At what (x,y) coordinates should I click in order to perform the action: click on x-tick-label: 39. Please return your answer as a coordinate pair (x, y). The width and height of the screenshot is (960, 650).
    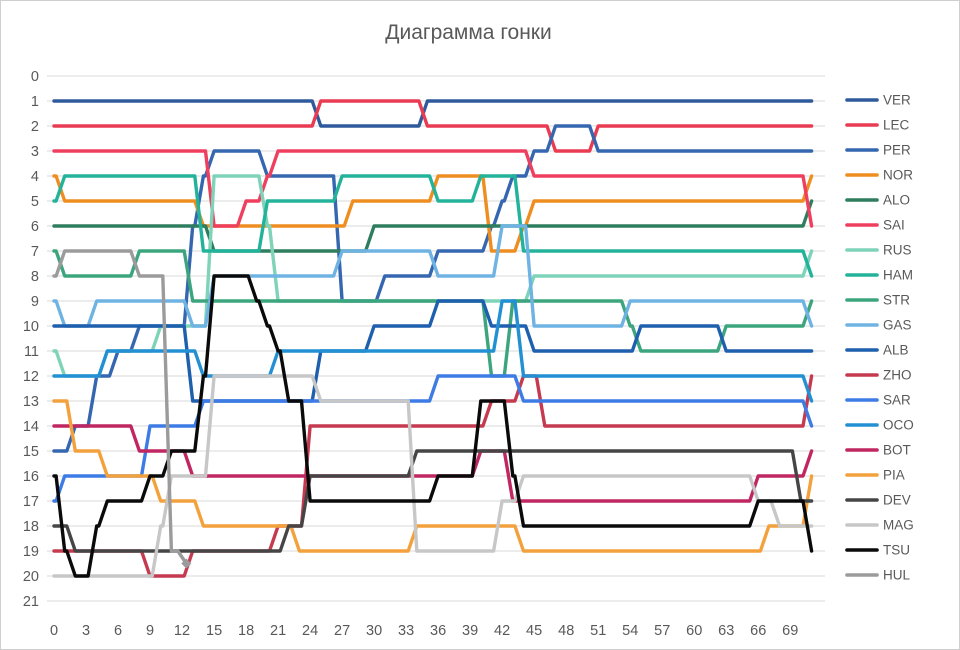
    Looking at the image, I should click on (470, 631).